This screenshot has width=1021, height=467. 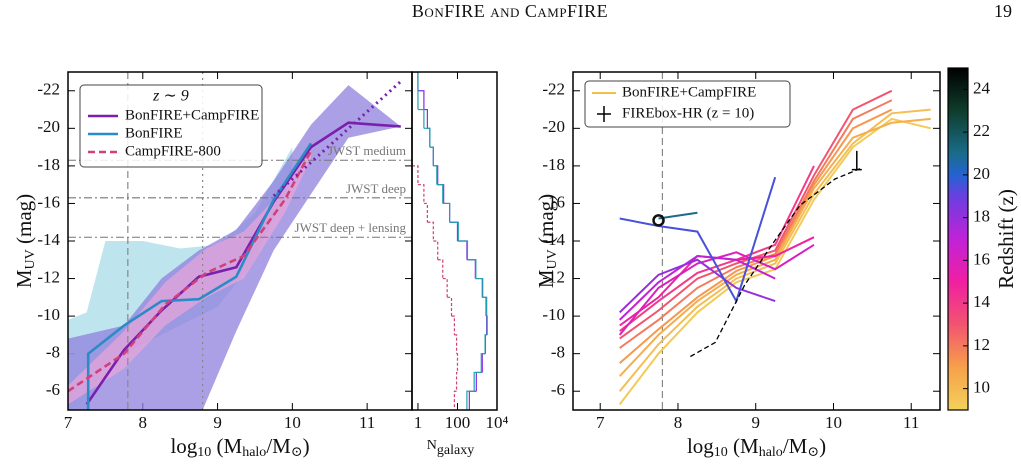 I want to click on axis-label: MUV (mag), so click(x=25, y=241).